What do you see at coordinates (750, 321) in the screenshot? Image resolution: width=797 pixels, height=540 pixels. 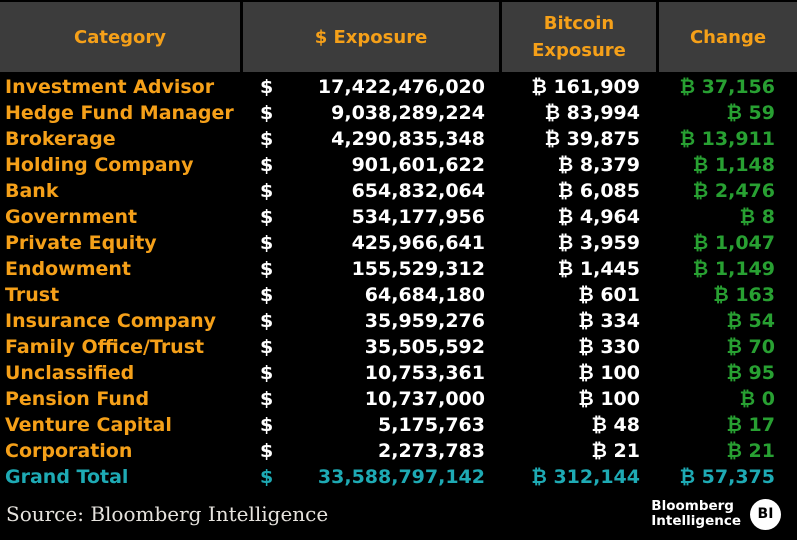 I see `change-value: ₿ 54` at bounding box center [750, 321].